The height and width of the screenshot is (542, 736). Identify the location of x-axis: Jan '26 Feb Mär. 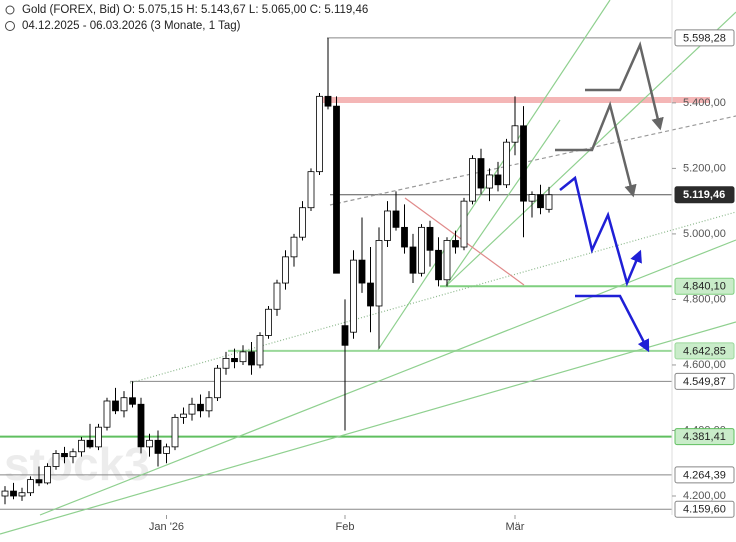
(337, 524).